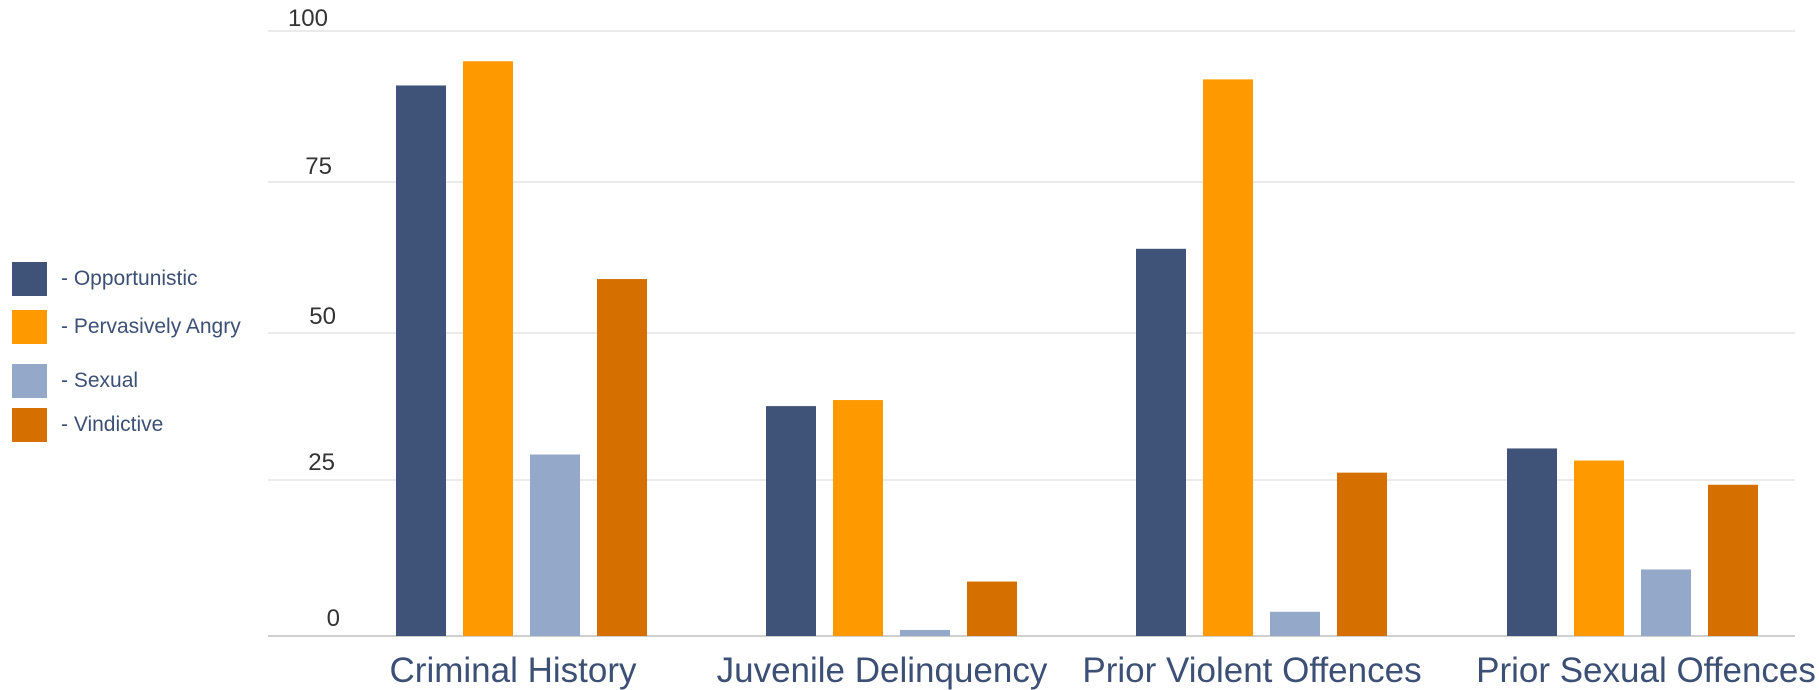  I want to click on y-tick-label: 100, so click(308, 18).